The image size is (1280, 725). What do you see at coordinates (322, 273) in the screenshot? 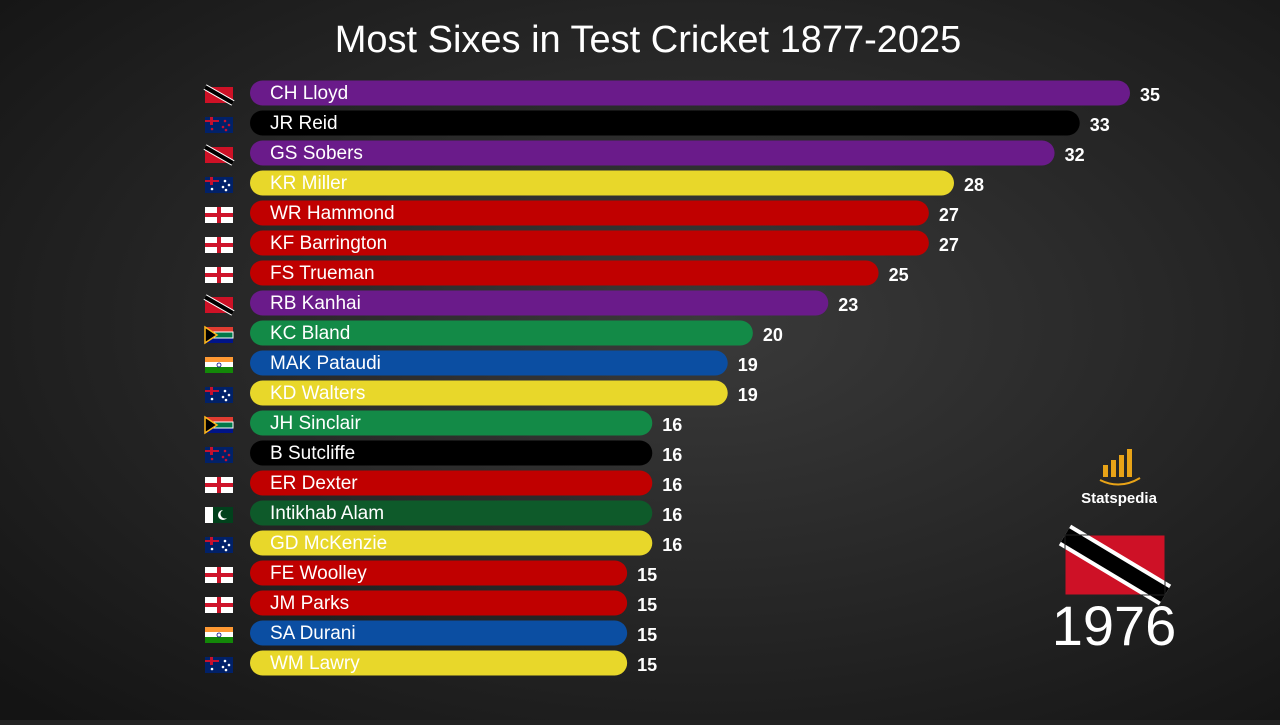
I see `bar-label: FS Trueman` at bounding box center [322, 273].